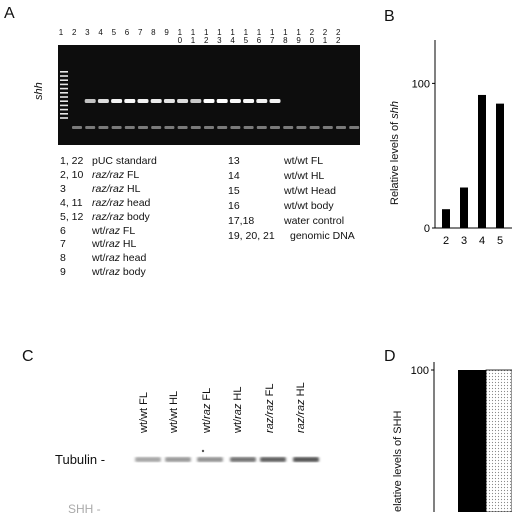 This screenshot has width=512, height=516. Describe the element at coordinates (281, 205) in the screenshot. I see `legend-right-row: 16 wt/wt body` at that location.